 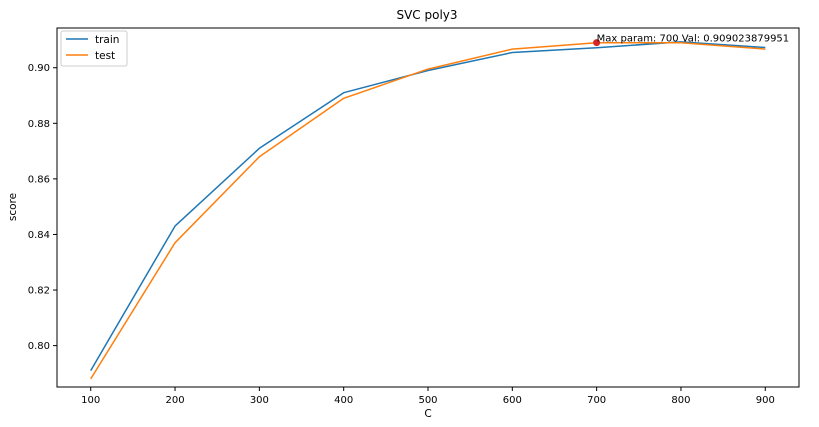 What do you see at coordinates (343, 400) in the screenshot?
I see `x-tick-label: 400` at bounding box center [343, 400].